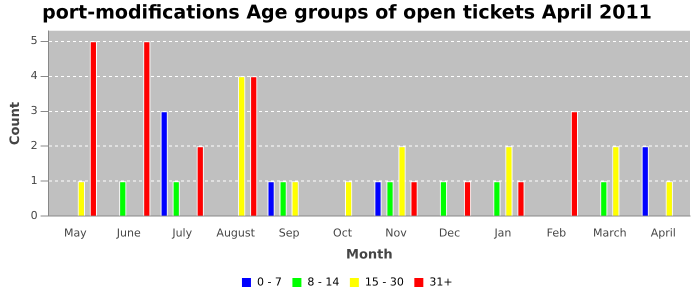 This screenshot has height=300, width=700. What do you see at coordinates (16, 124) in the screenshot?
I see `y-axis-title: Count` at bounding box center [16, 124].